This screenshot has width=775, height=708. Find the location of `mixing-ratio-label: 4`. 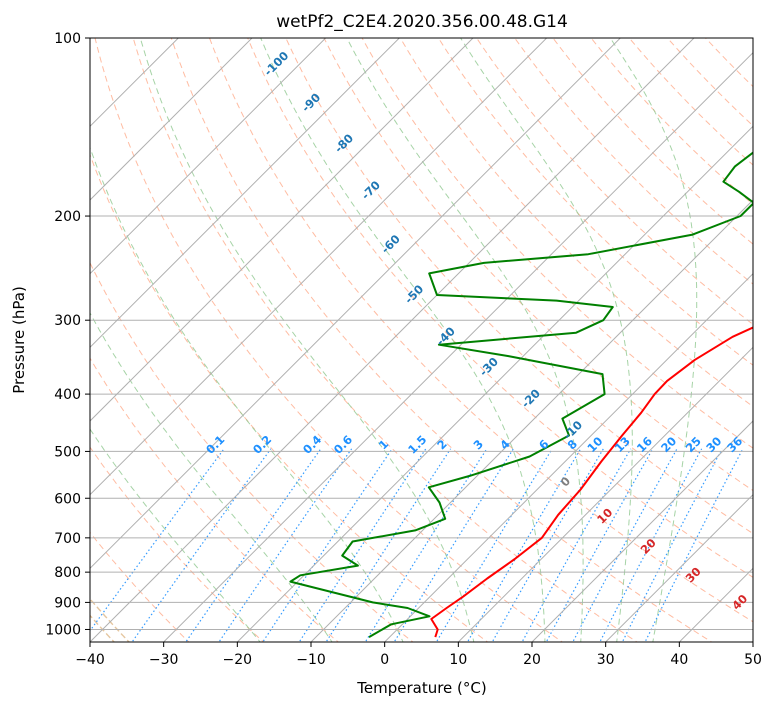

mixing-ratio-label: 4 is located at coordinates (505, 445).